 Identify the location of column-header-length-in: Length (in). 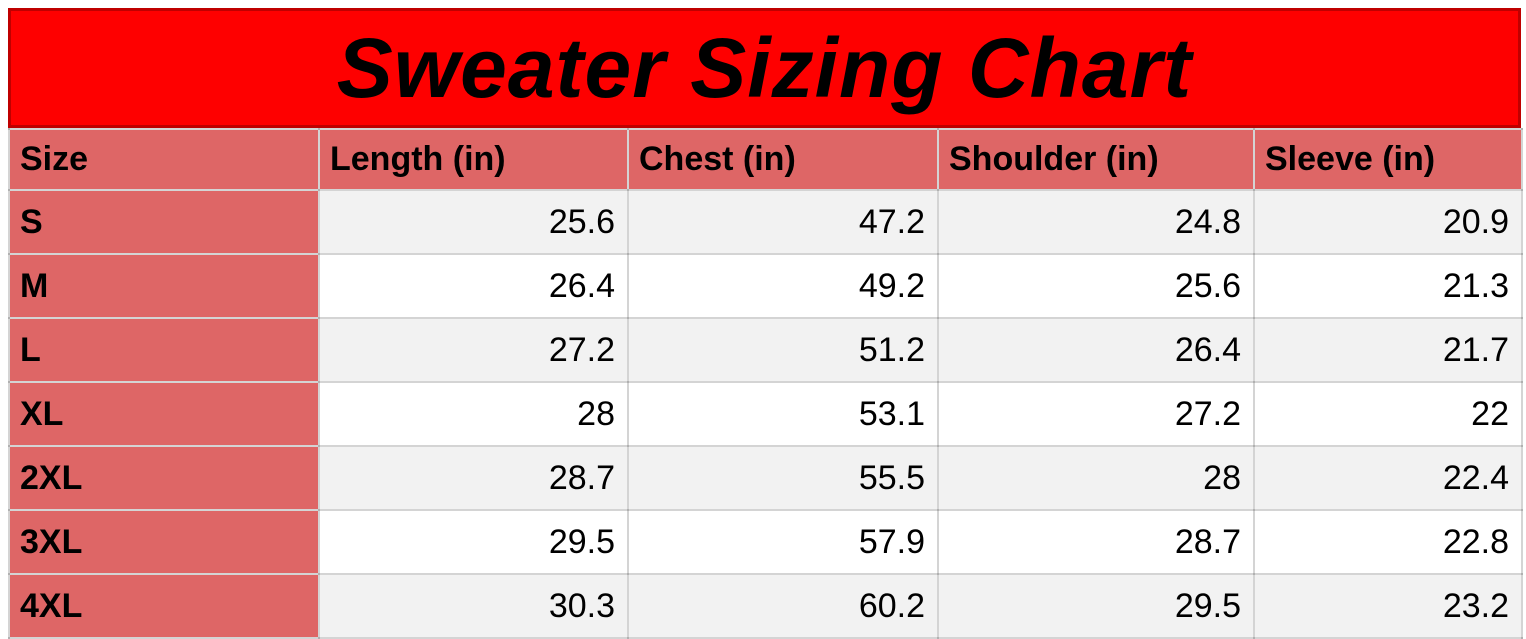
(473, 159).